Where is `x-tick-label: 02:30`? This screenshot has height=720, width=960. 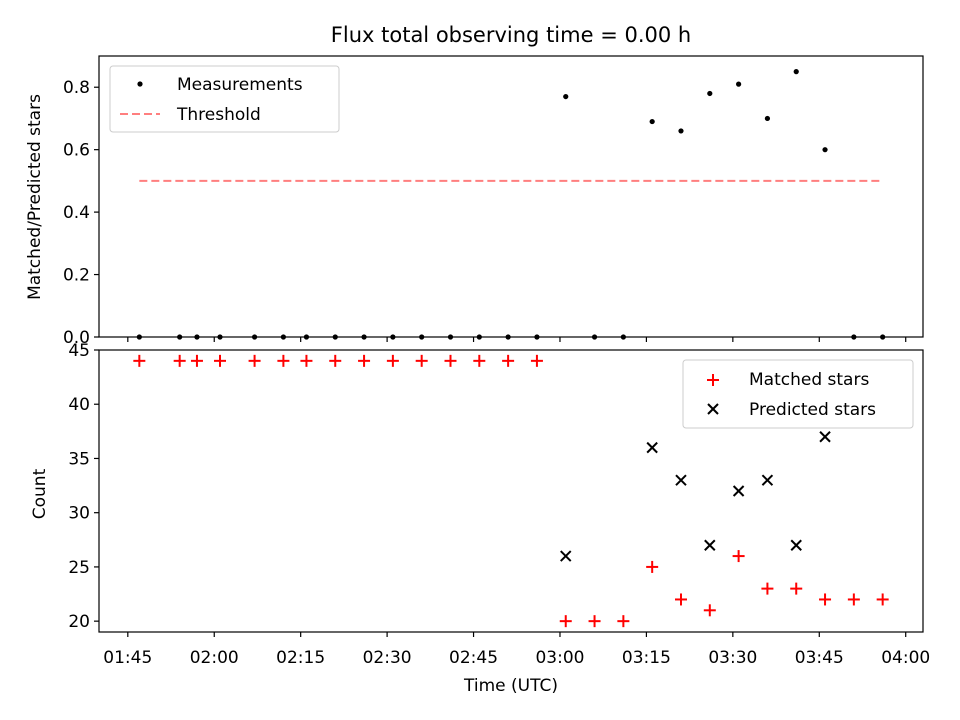
x-tick-label: 02:30 is located at coordinates (387, 658).